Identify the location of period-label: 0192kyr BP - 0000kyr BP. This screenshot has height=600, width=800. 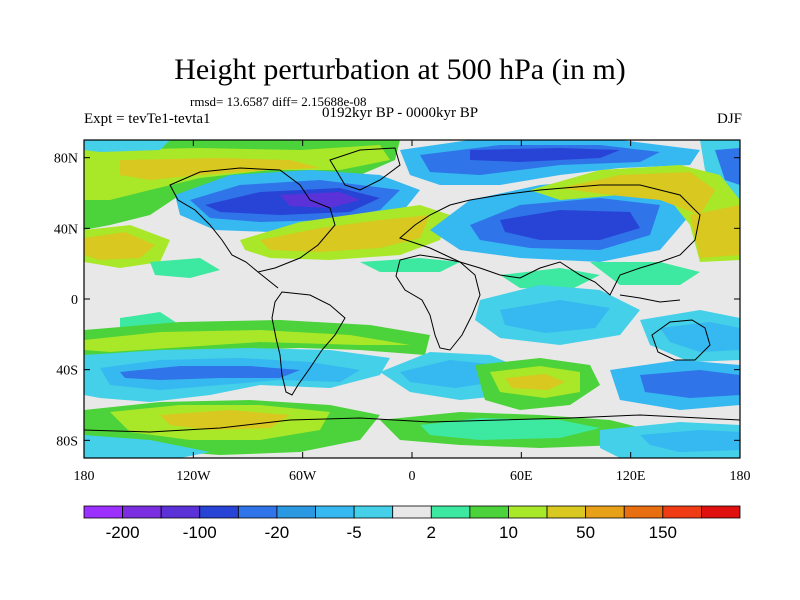
(400, 113).